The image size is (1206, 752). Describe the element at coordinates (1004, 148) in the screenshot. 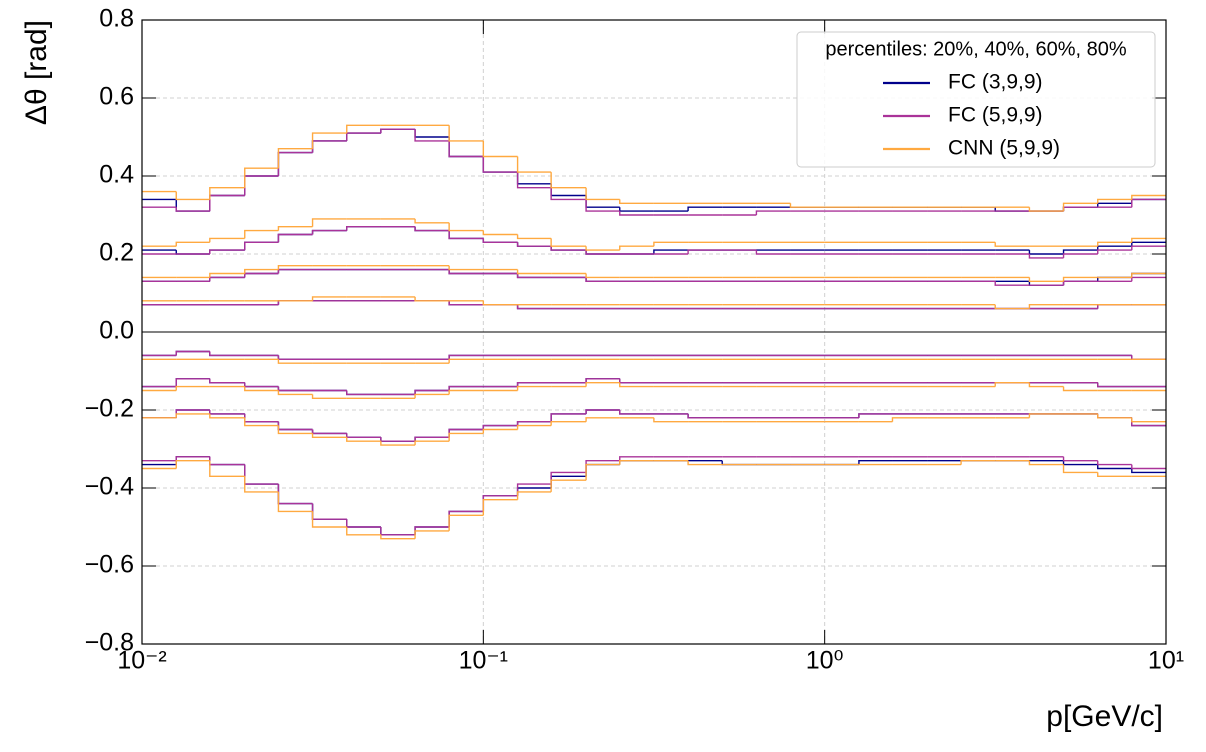

I see `legend-label: CNN (5,9,9)` at that location.